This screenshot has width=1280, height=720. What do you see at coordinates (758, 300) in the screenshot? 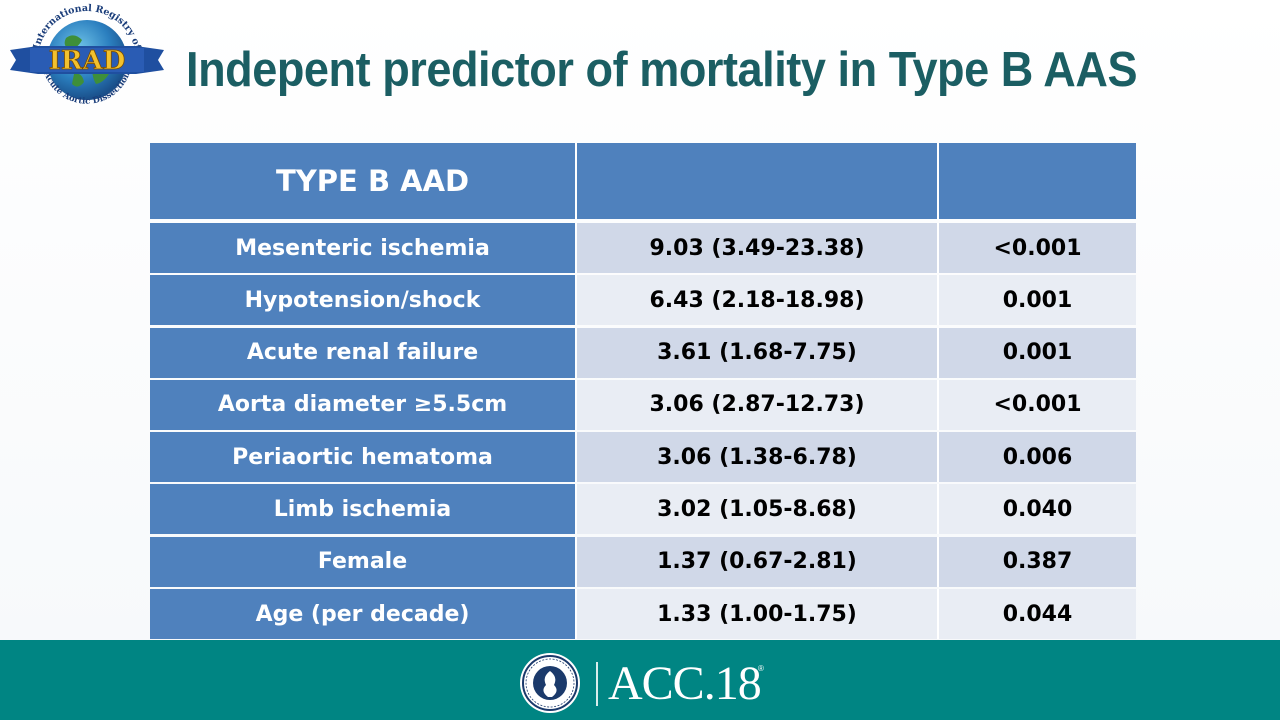
I see `cell-or-ci: 6.43 (2.18-18.98)` at bounding box center [758, 300].